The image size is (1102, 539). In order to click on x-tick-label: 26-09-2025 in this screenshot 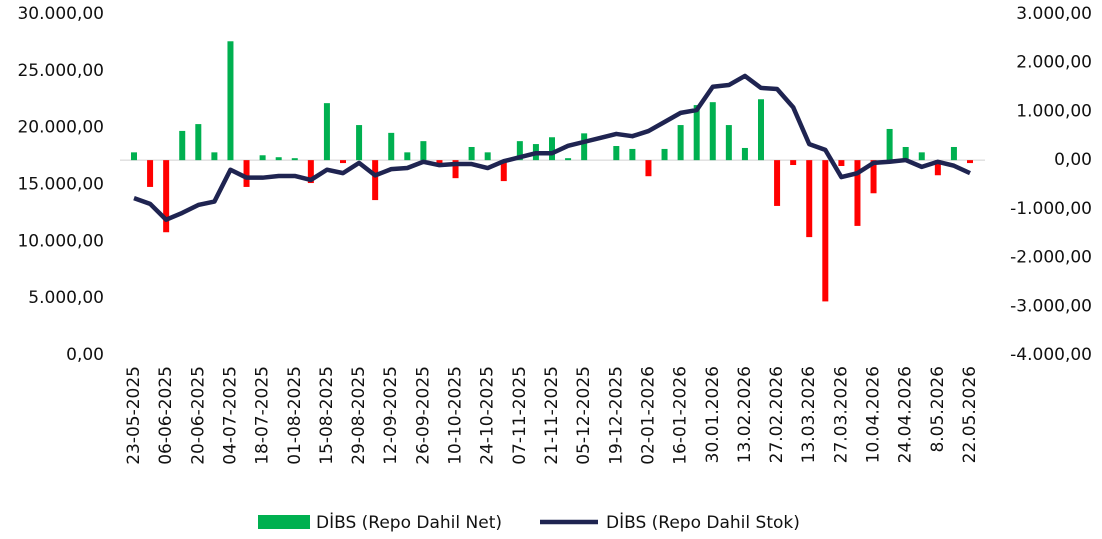, I will do `click(423, 415)`.